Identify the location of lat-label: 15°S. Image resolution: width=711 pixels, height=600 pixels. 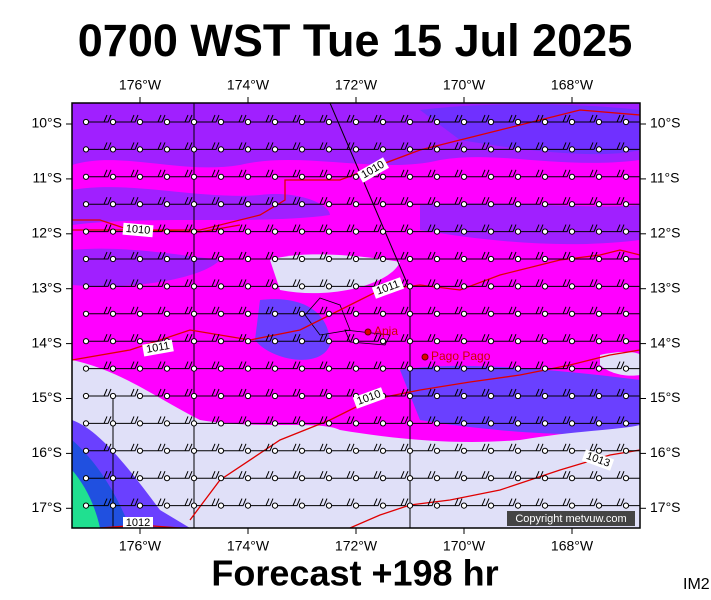
(46, 397).